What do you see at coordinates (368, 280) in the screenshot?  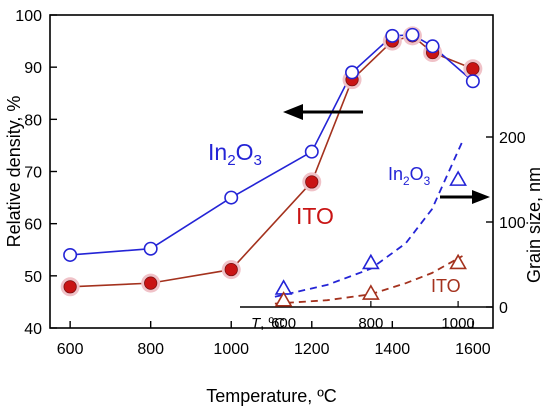 I see `ito-grain-trend` at bounding box center [368, 280].